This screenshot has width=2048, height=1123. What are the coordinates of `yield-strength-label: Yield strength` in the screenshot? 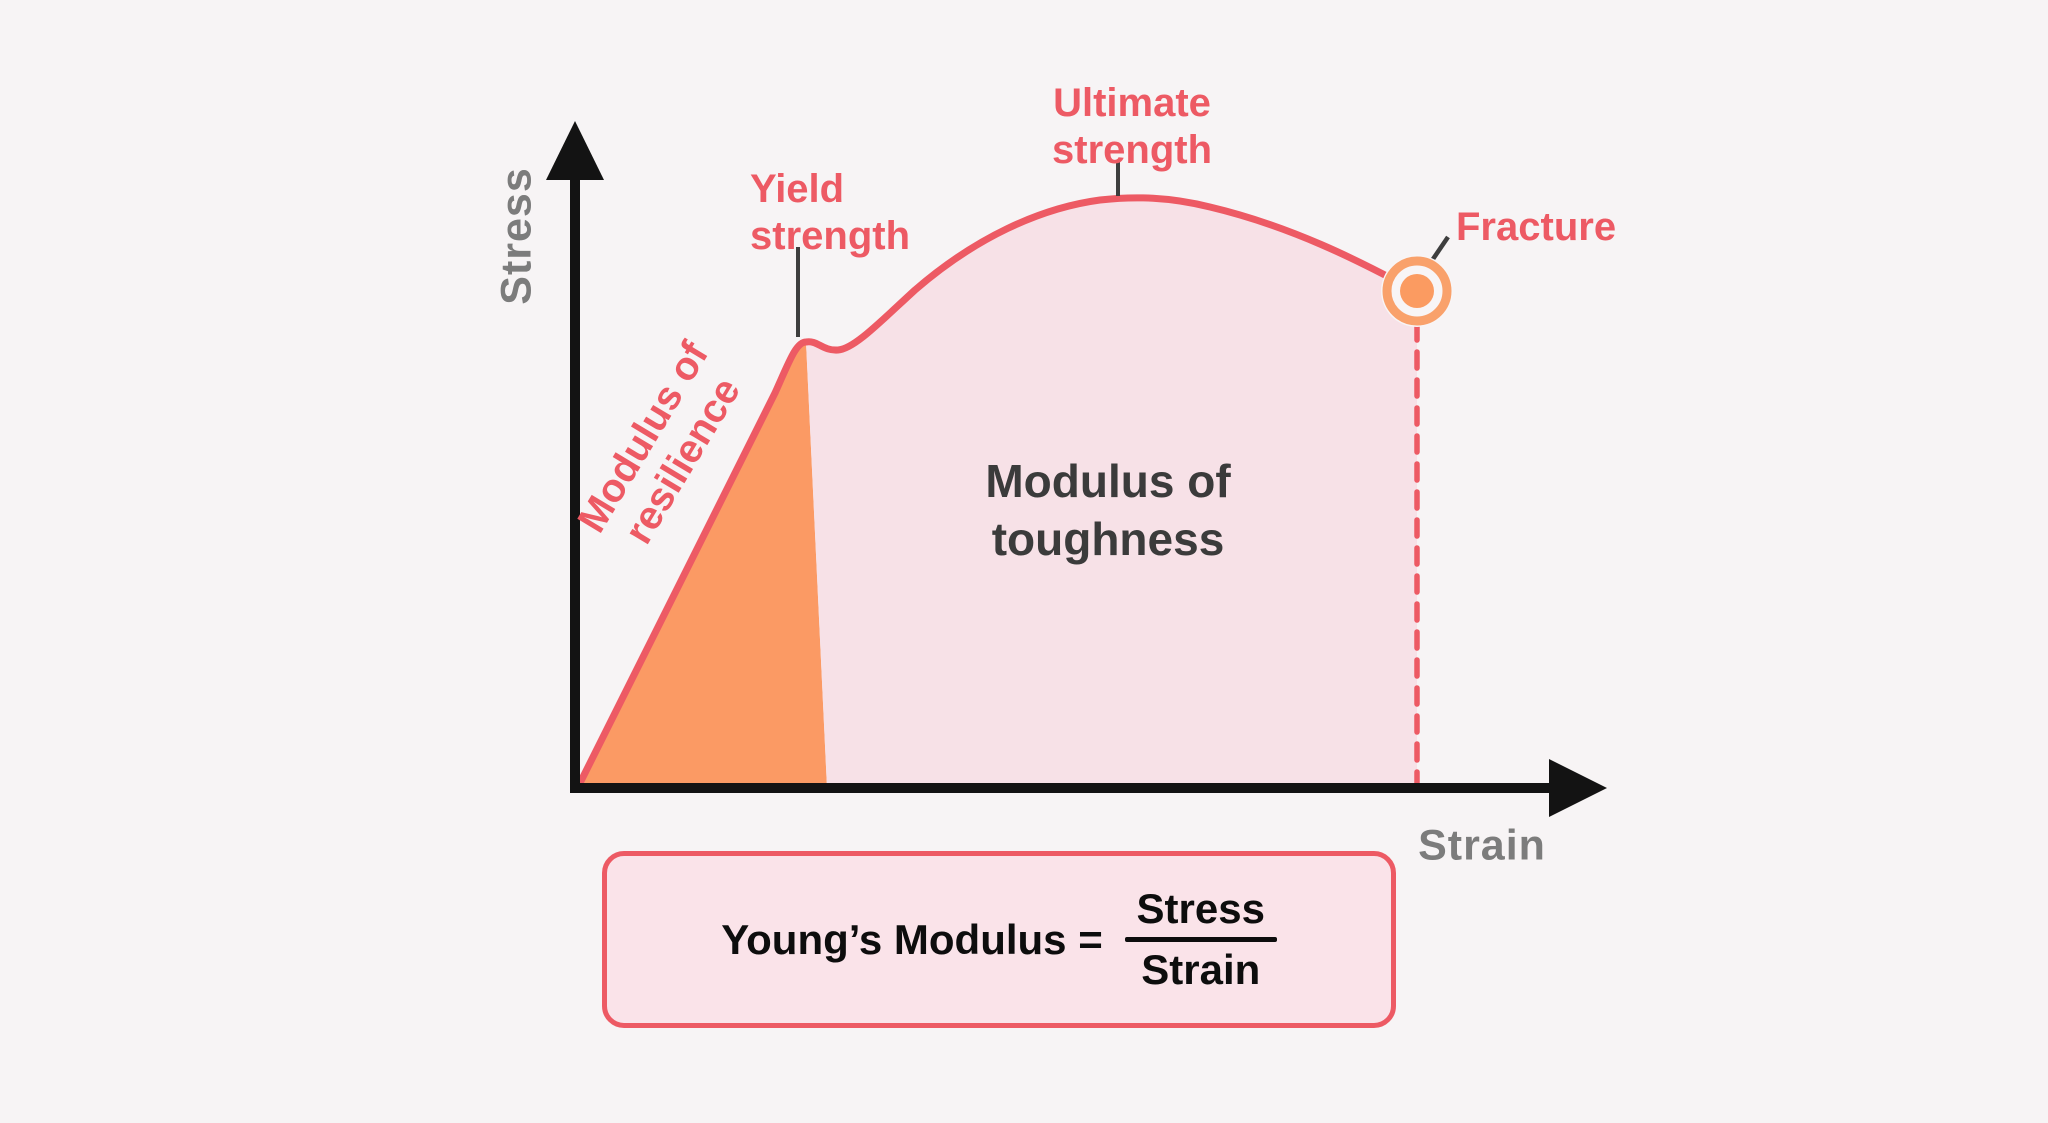 It's located at (830, 212).